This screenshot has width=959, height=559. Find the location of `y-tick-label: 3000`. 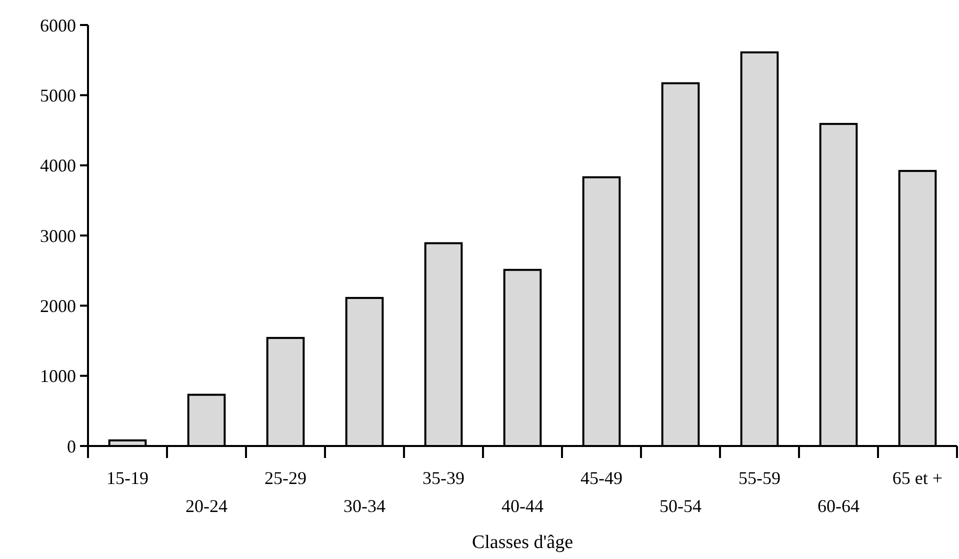

y-tick-label: 3000 is located at coordinates (58, 236).